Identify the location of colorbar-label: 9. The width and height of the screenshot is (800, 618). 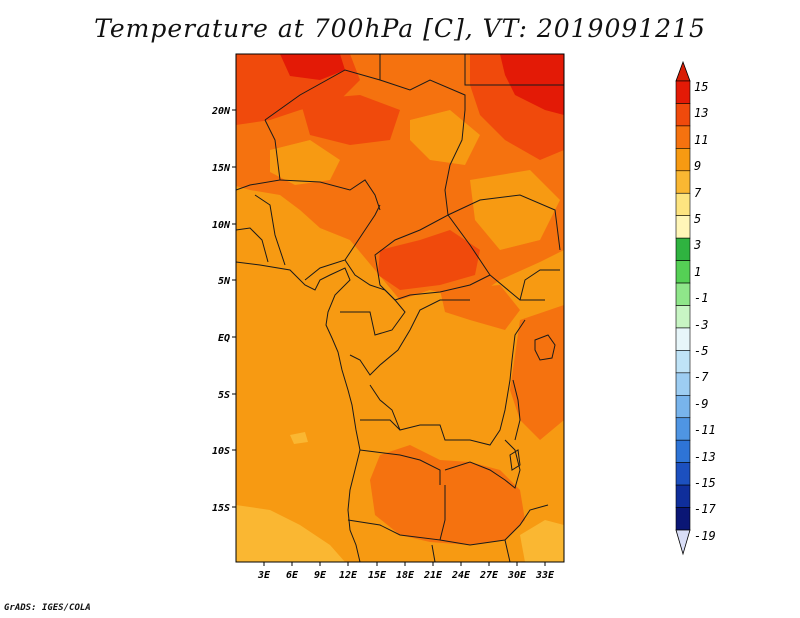
(697, 166).